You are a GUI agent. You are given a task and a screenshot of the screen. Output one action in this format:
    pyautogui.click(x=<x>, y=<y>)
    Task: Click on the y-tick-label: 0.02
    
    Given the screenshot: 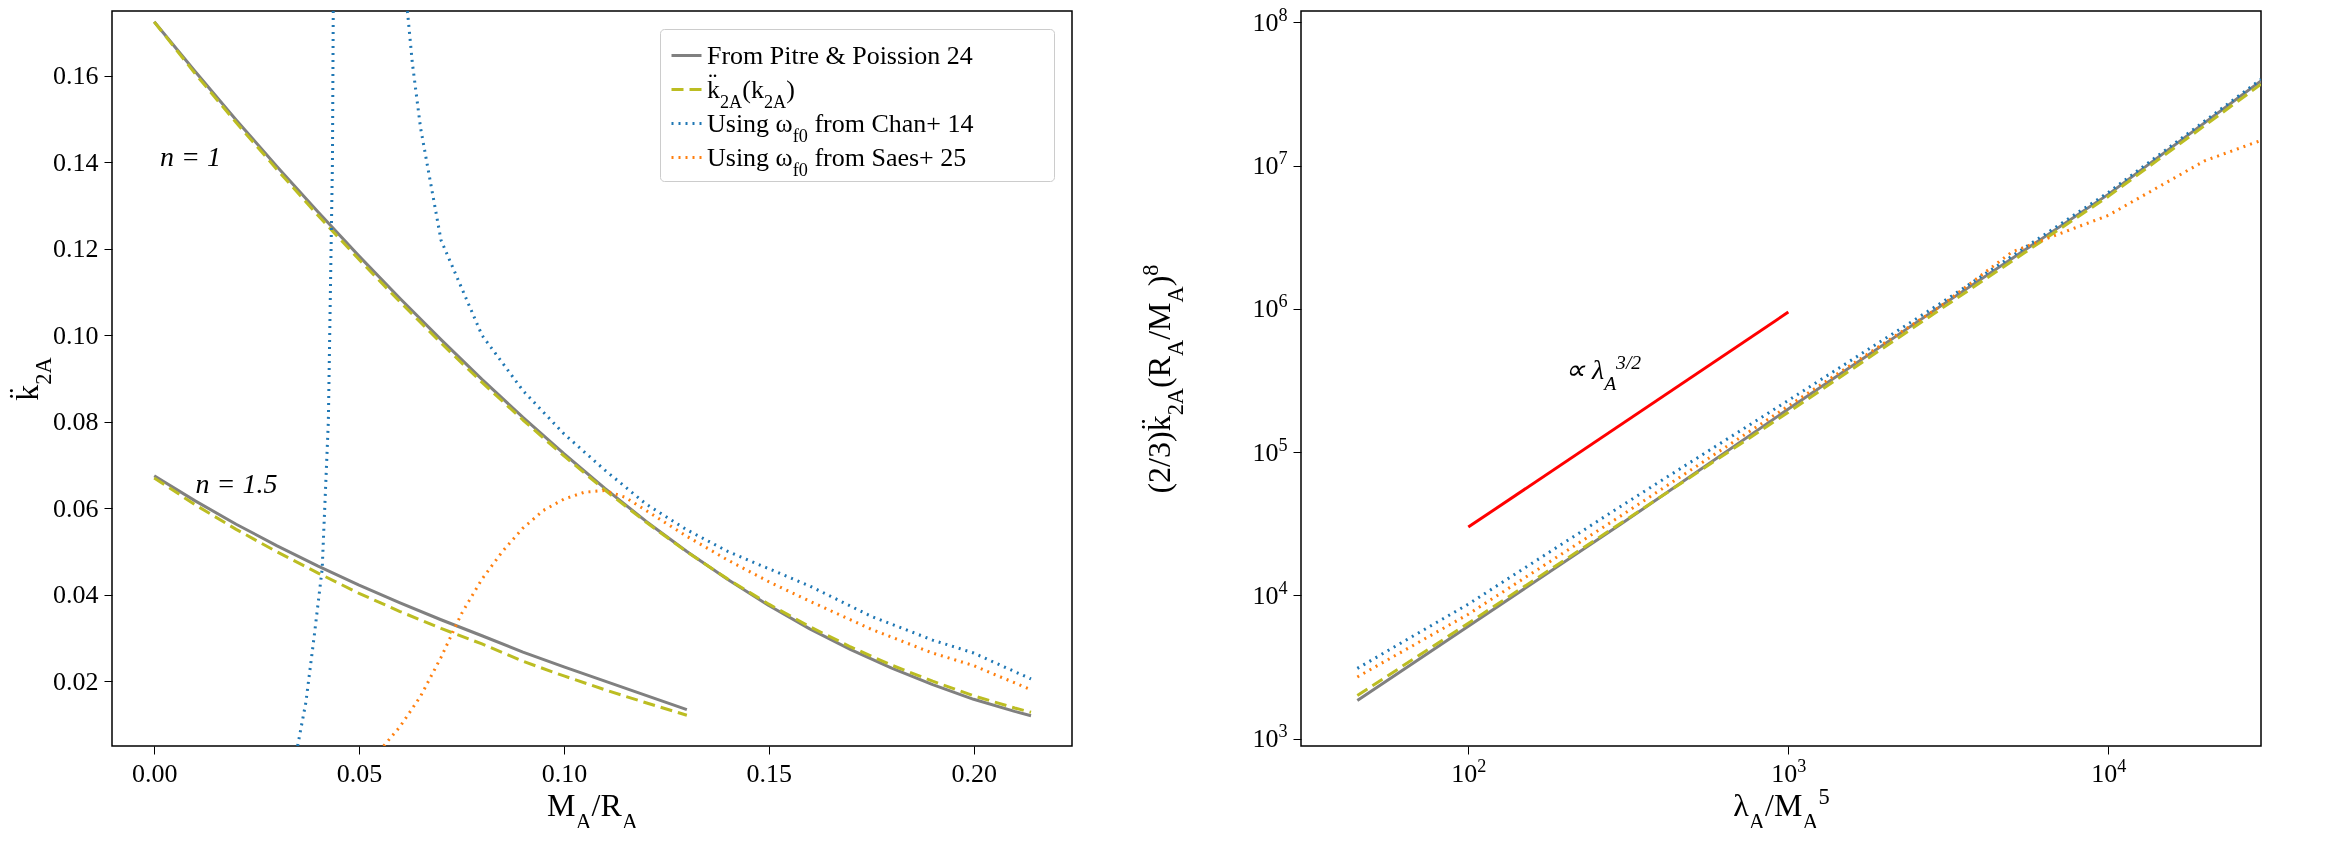 What is the action you would take?
    pyautogui.click(x=76, y=681)
    